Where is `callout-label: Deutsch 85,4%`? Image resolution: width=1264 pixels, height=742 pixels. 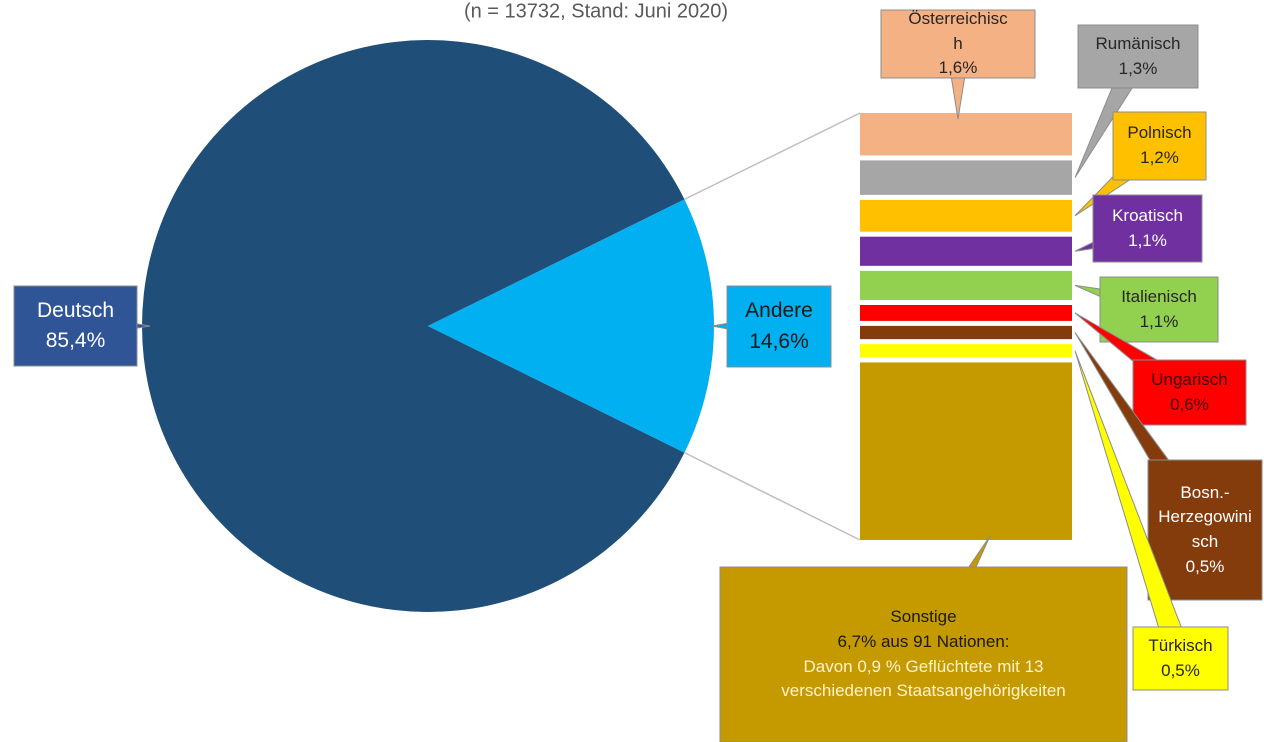 callout-label: Deutsch 85,4% is located at coordinates (75, 326).